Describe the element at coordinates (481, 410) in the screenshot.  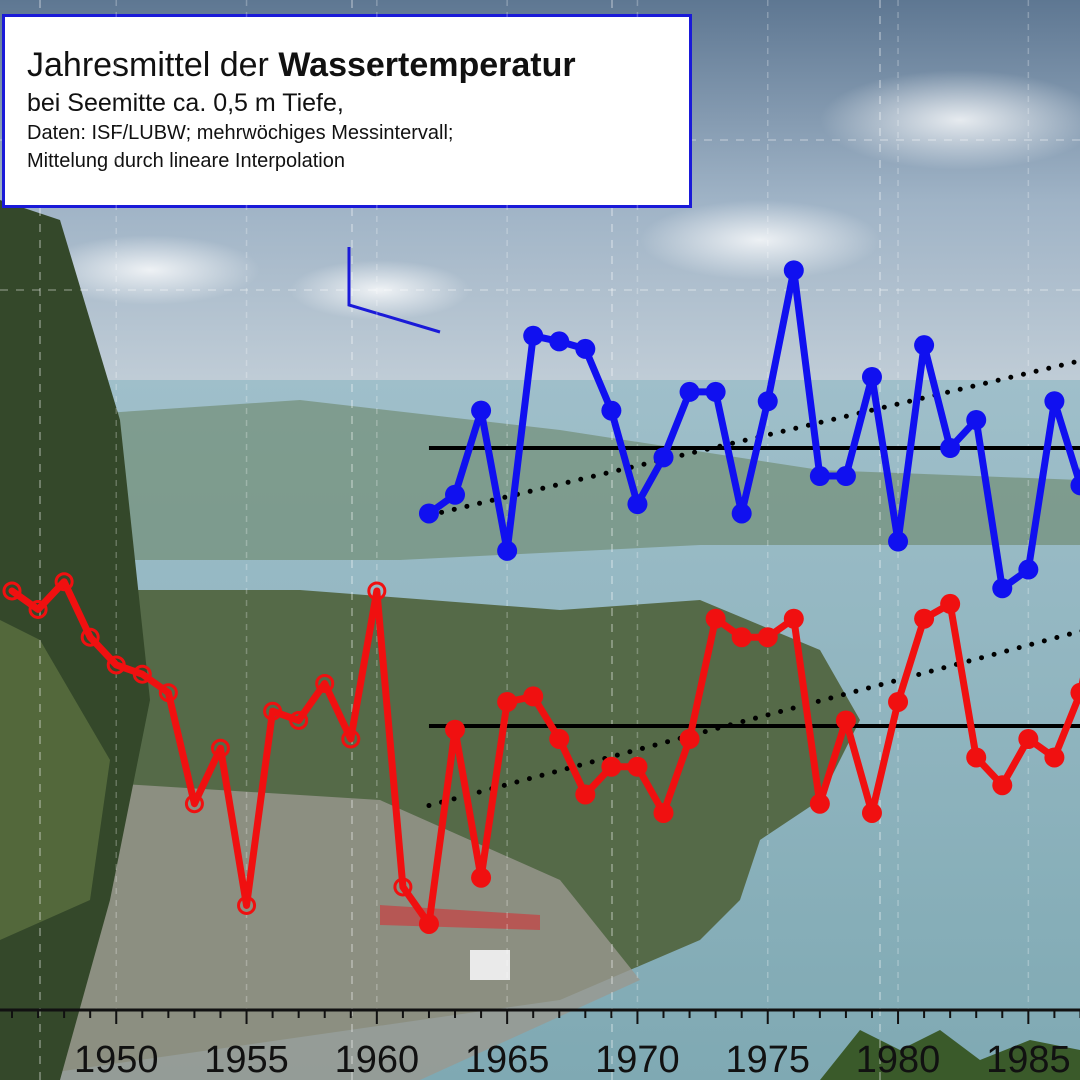
I see `blue-point-1964` at that location.